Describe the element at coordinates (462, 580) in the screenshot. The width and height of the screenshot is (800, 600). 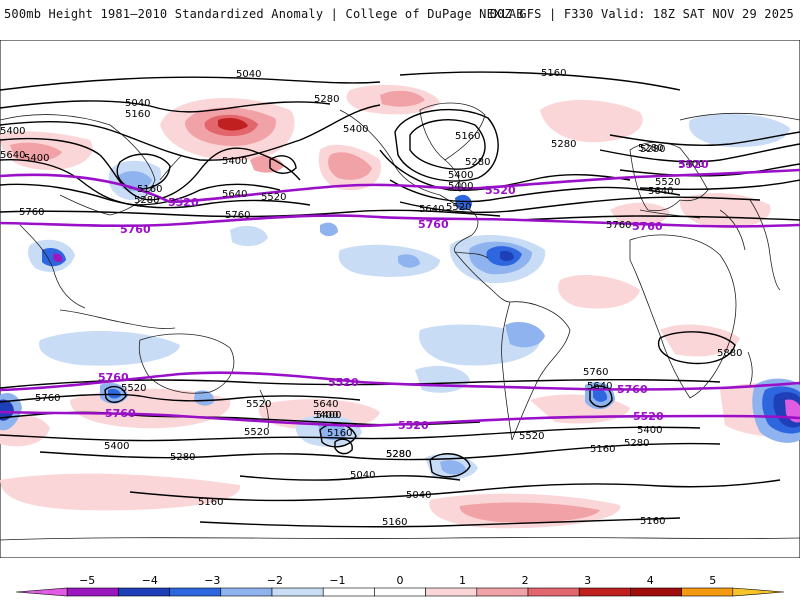
I see `colorbar-tick-label: 1` at that location.